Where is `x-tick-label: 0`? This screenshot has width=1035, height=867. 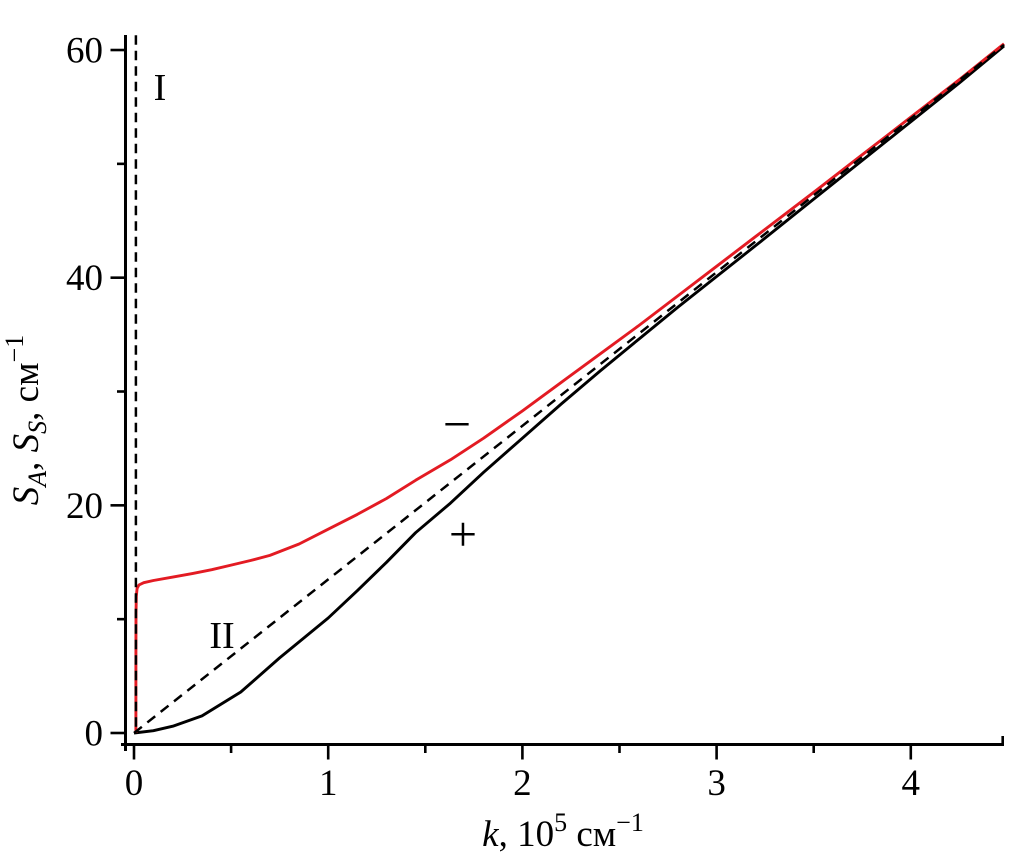 x-tick-label: 0 is located at coordinates (134, 783).